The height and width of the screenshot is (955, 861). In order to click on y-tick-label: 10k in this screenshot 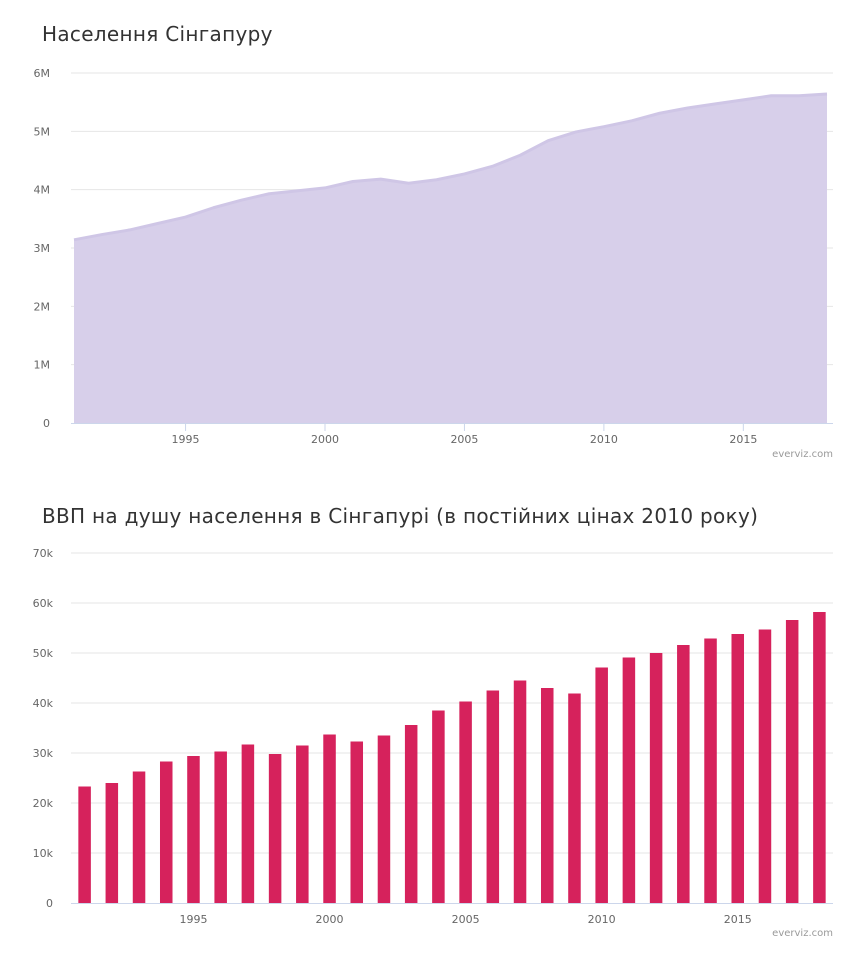, I will do `click(43, 853)`.